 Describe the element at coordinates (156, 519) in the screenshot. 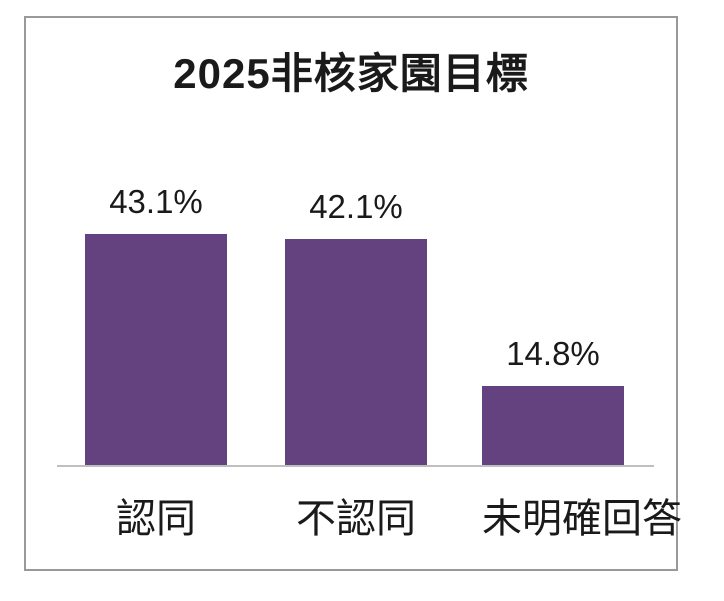

I see `category-label: 認同` at that location.